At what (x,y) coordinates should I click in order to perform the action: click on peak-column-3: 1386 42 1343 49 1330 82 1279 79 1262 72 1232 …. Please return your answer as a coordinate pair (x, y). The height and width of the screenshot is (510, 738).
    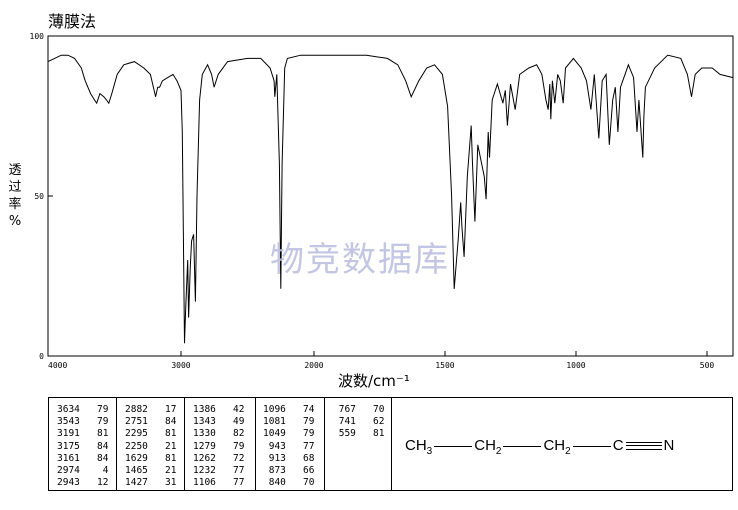
    Looking at the image, I should click on (218, 446).